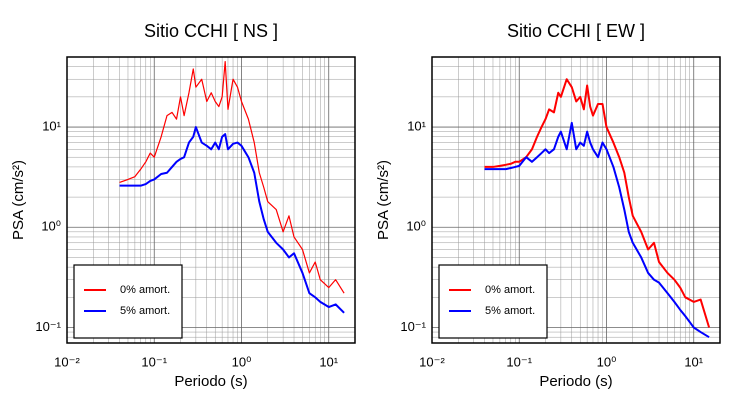 The image size is (730, 400). Describe the element at coordinates (211, 31) in the screenshot. I see `chart-title: Sitio CCHI [ NS ]` at that location.